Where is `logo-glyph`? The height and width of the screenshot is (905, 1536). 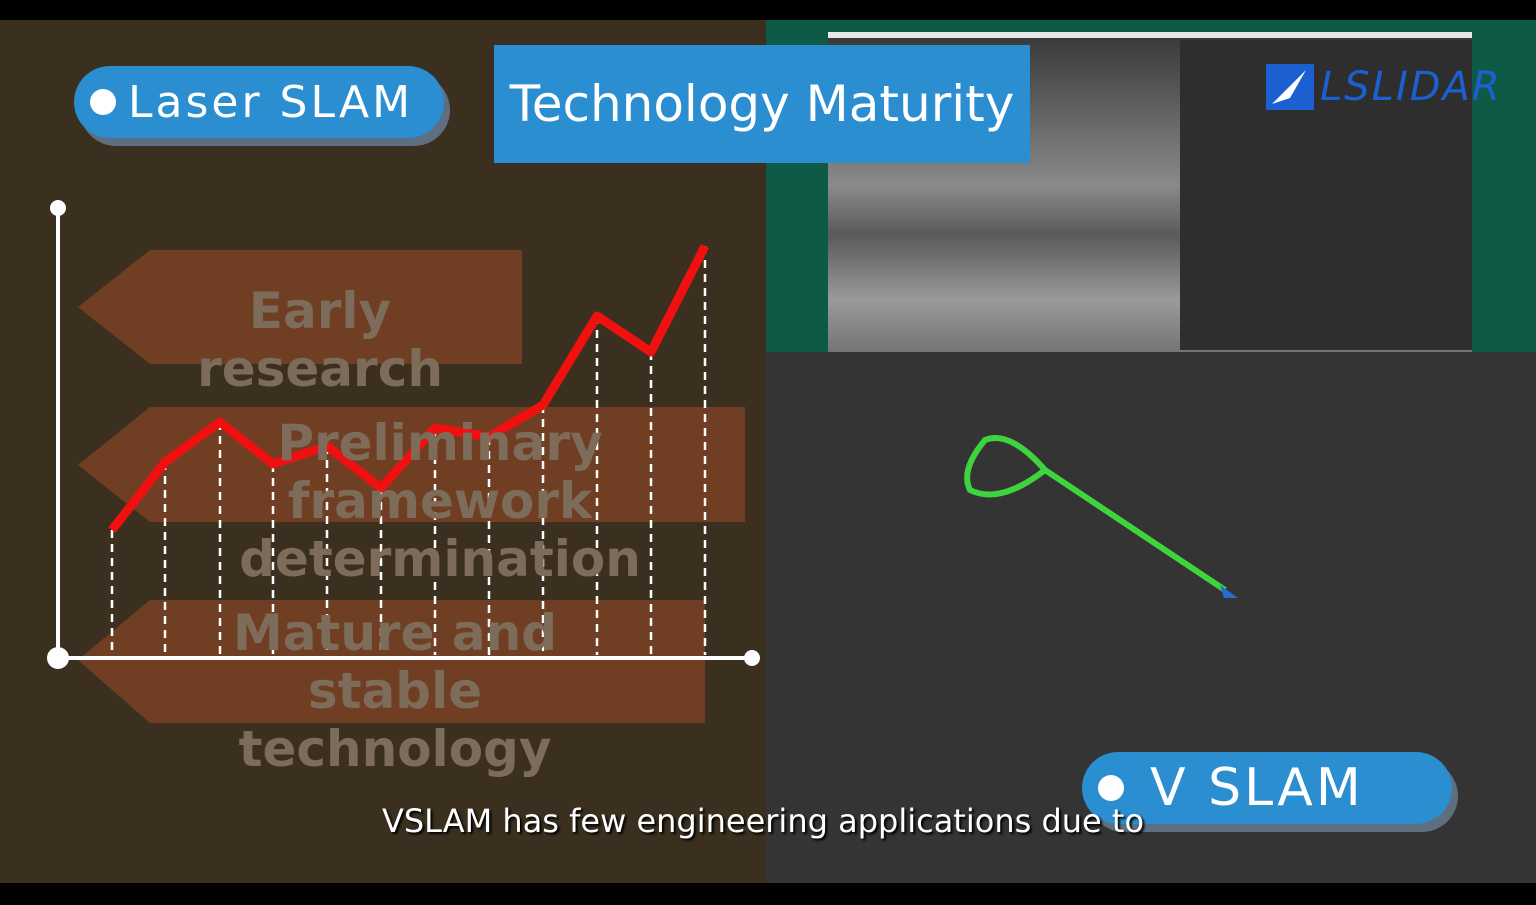
logo-glyph is located at coordinates (1289, 87).